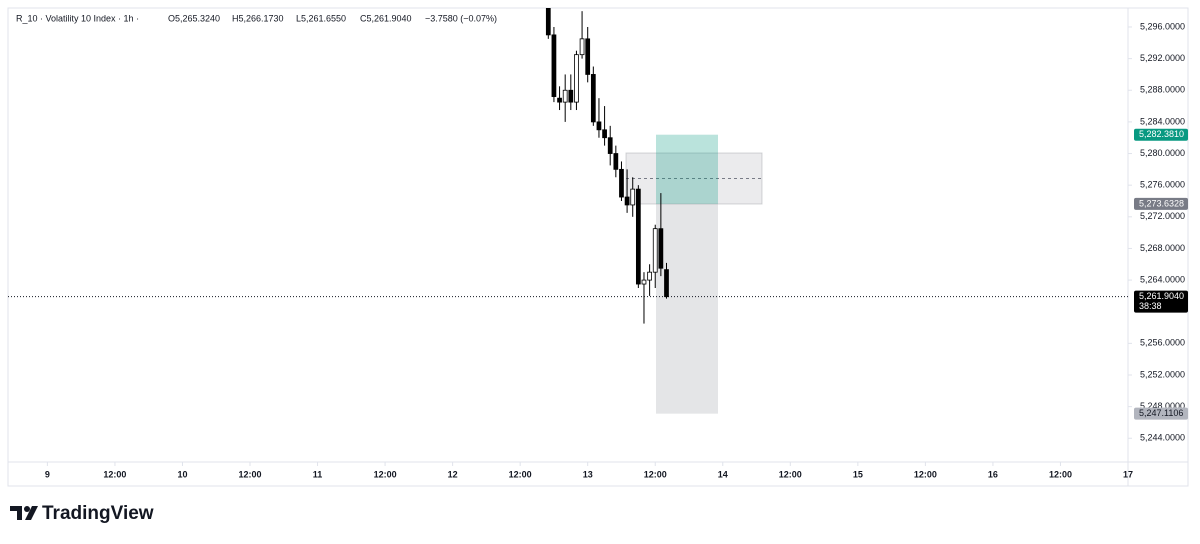 The height and width of the screenshot is (544, 1200). I want to click on x-tick-label: 12, so click(453, 474).